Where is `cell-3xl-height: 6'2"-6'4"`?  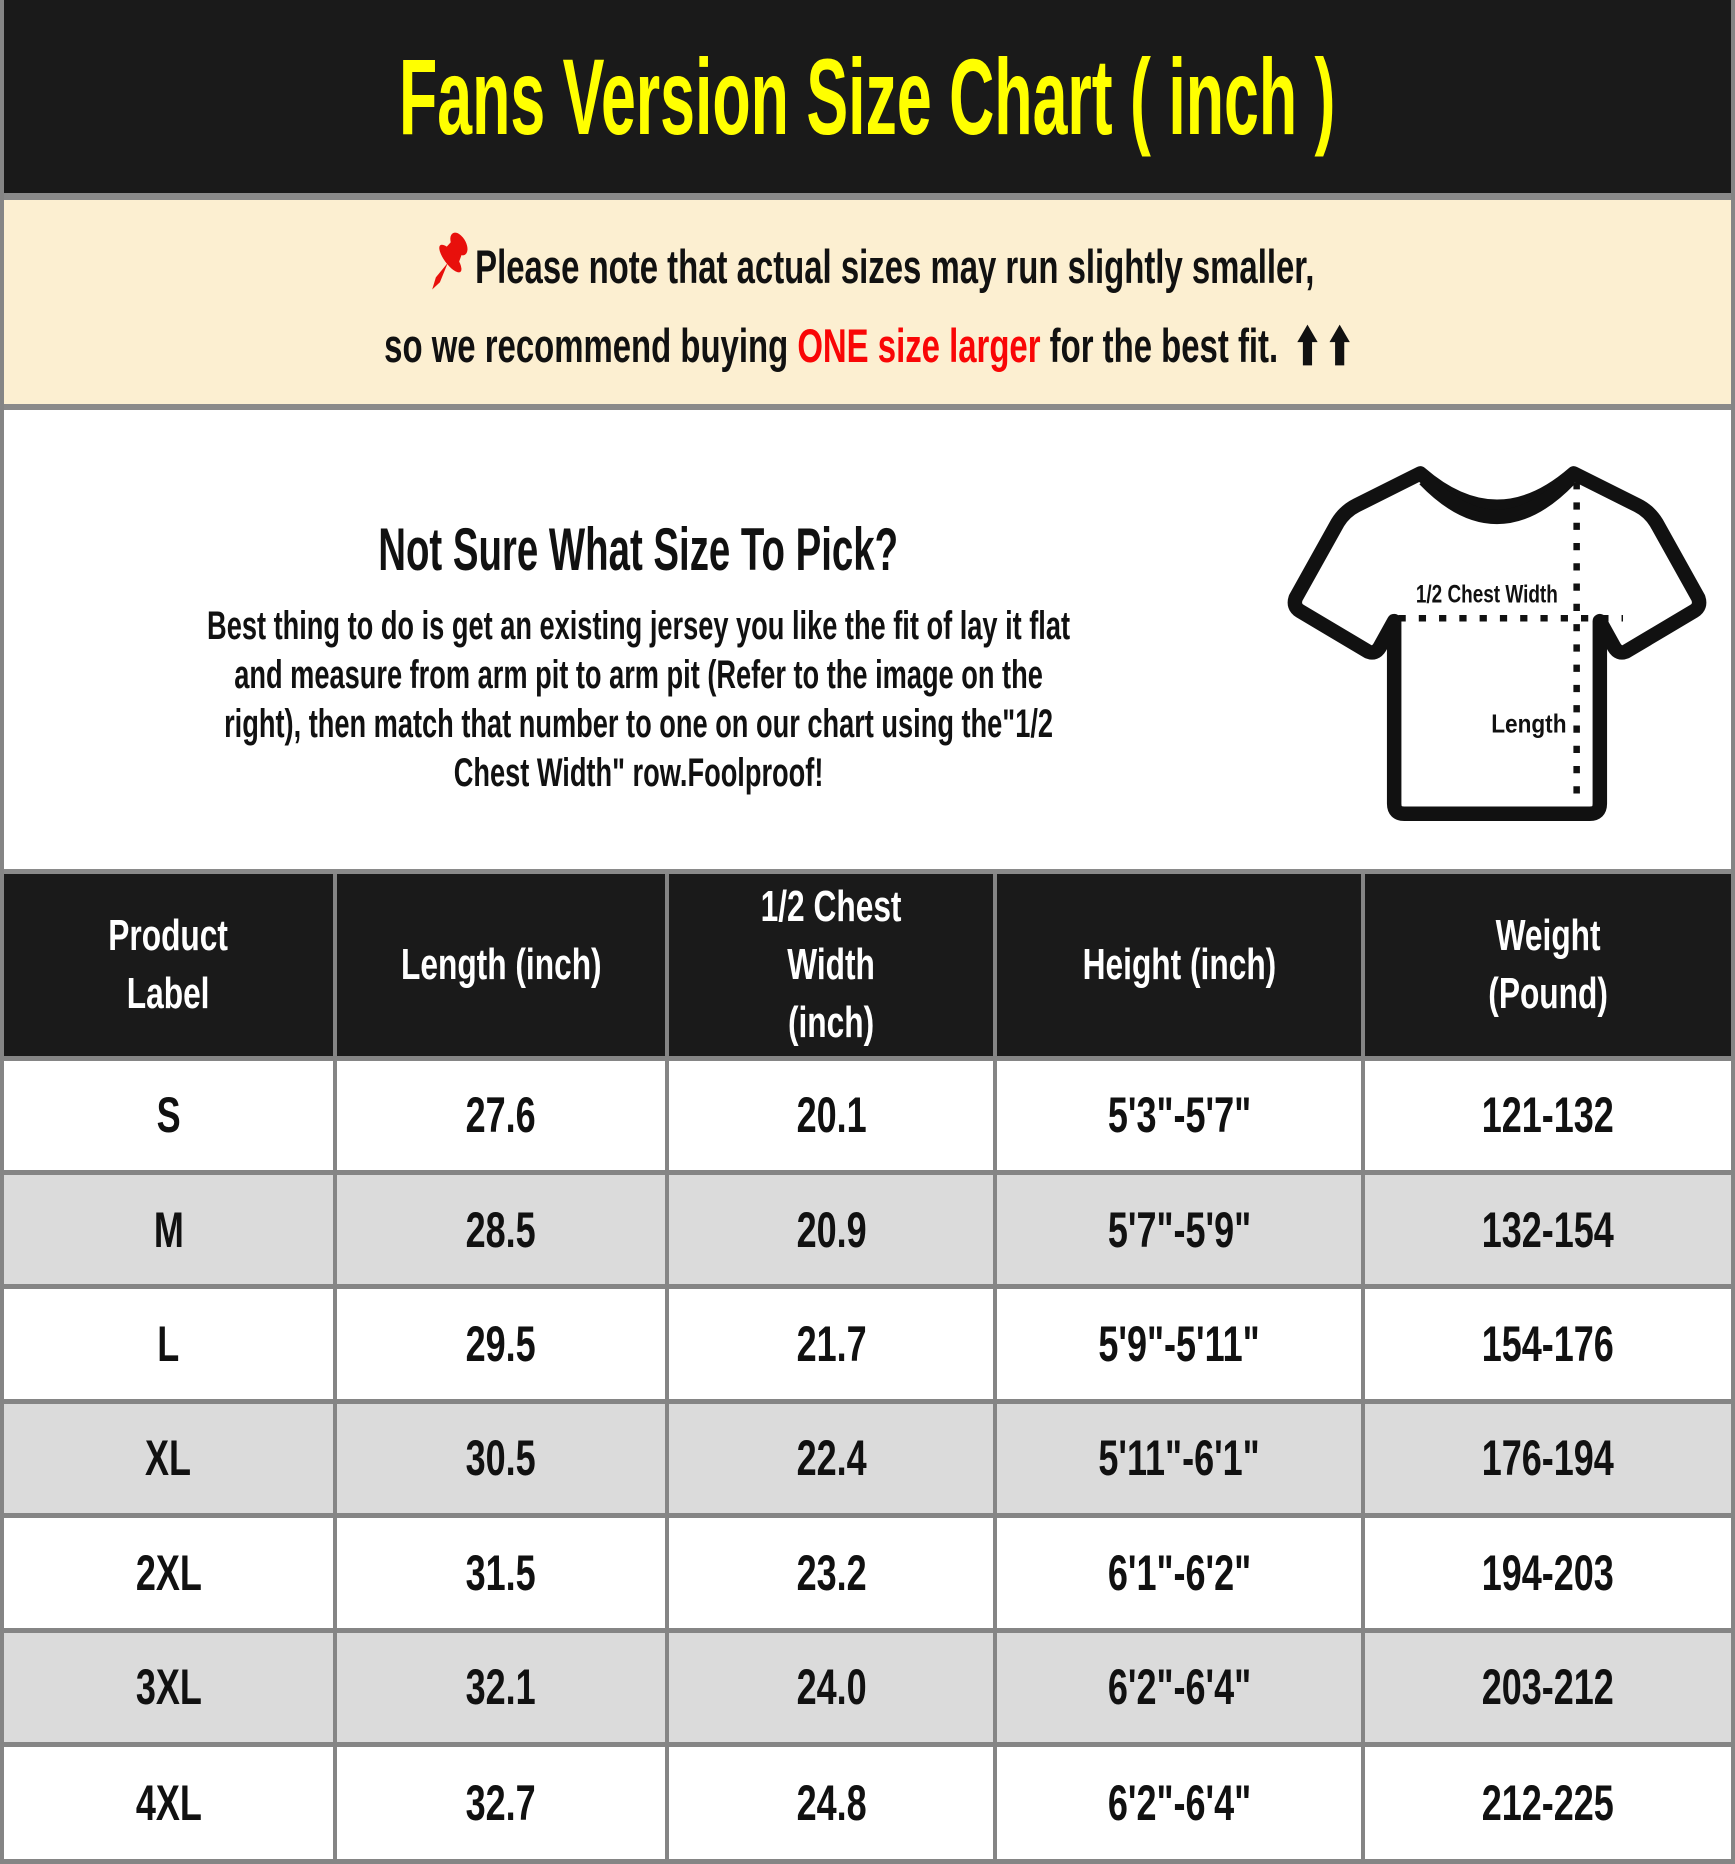
cell-3xl-height: 6'2"-6'4" is located at coordinates (1179, 1687).